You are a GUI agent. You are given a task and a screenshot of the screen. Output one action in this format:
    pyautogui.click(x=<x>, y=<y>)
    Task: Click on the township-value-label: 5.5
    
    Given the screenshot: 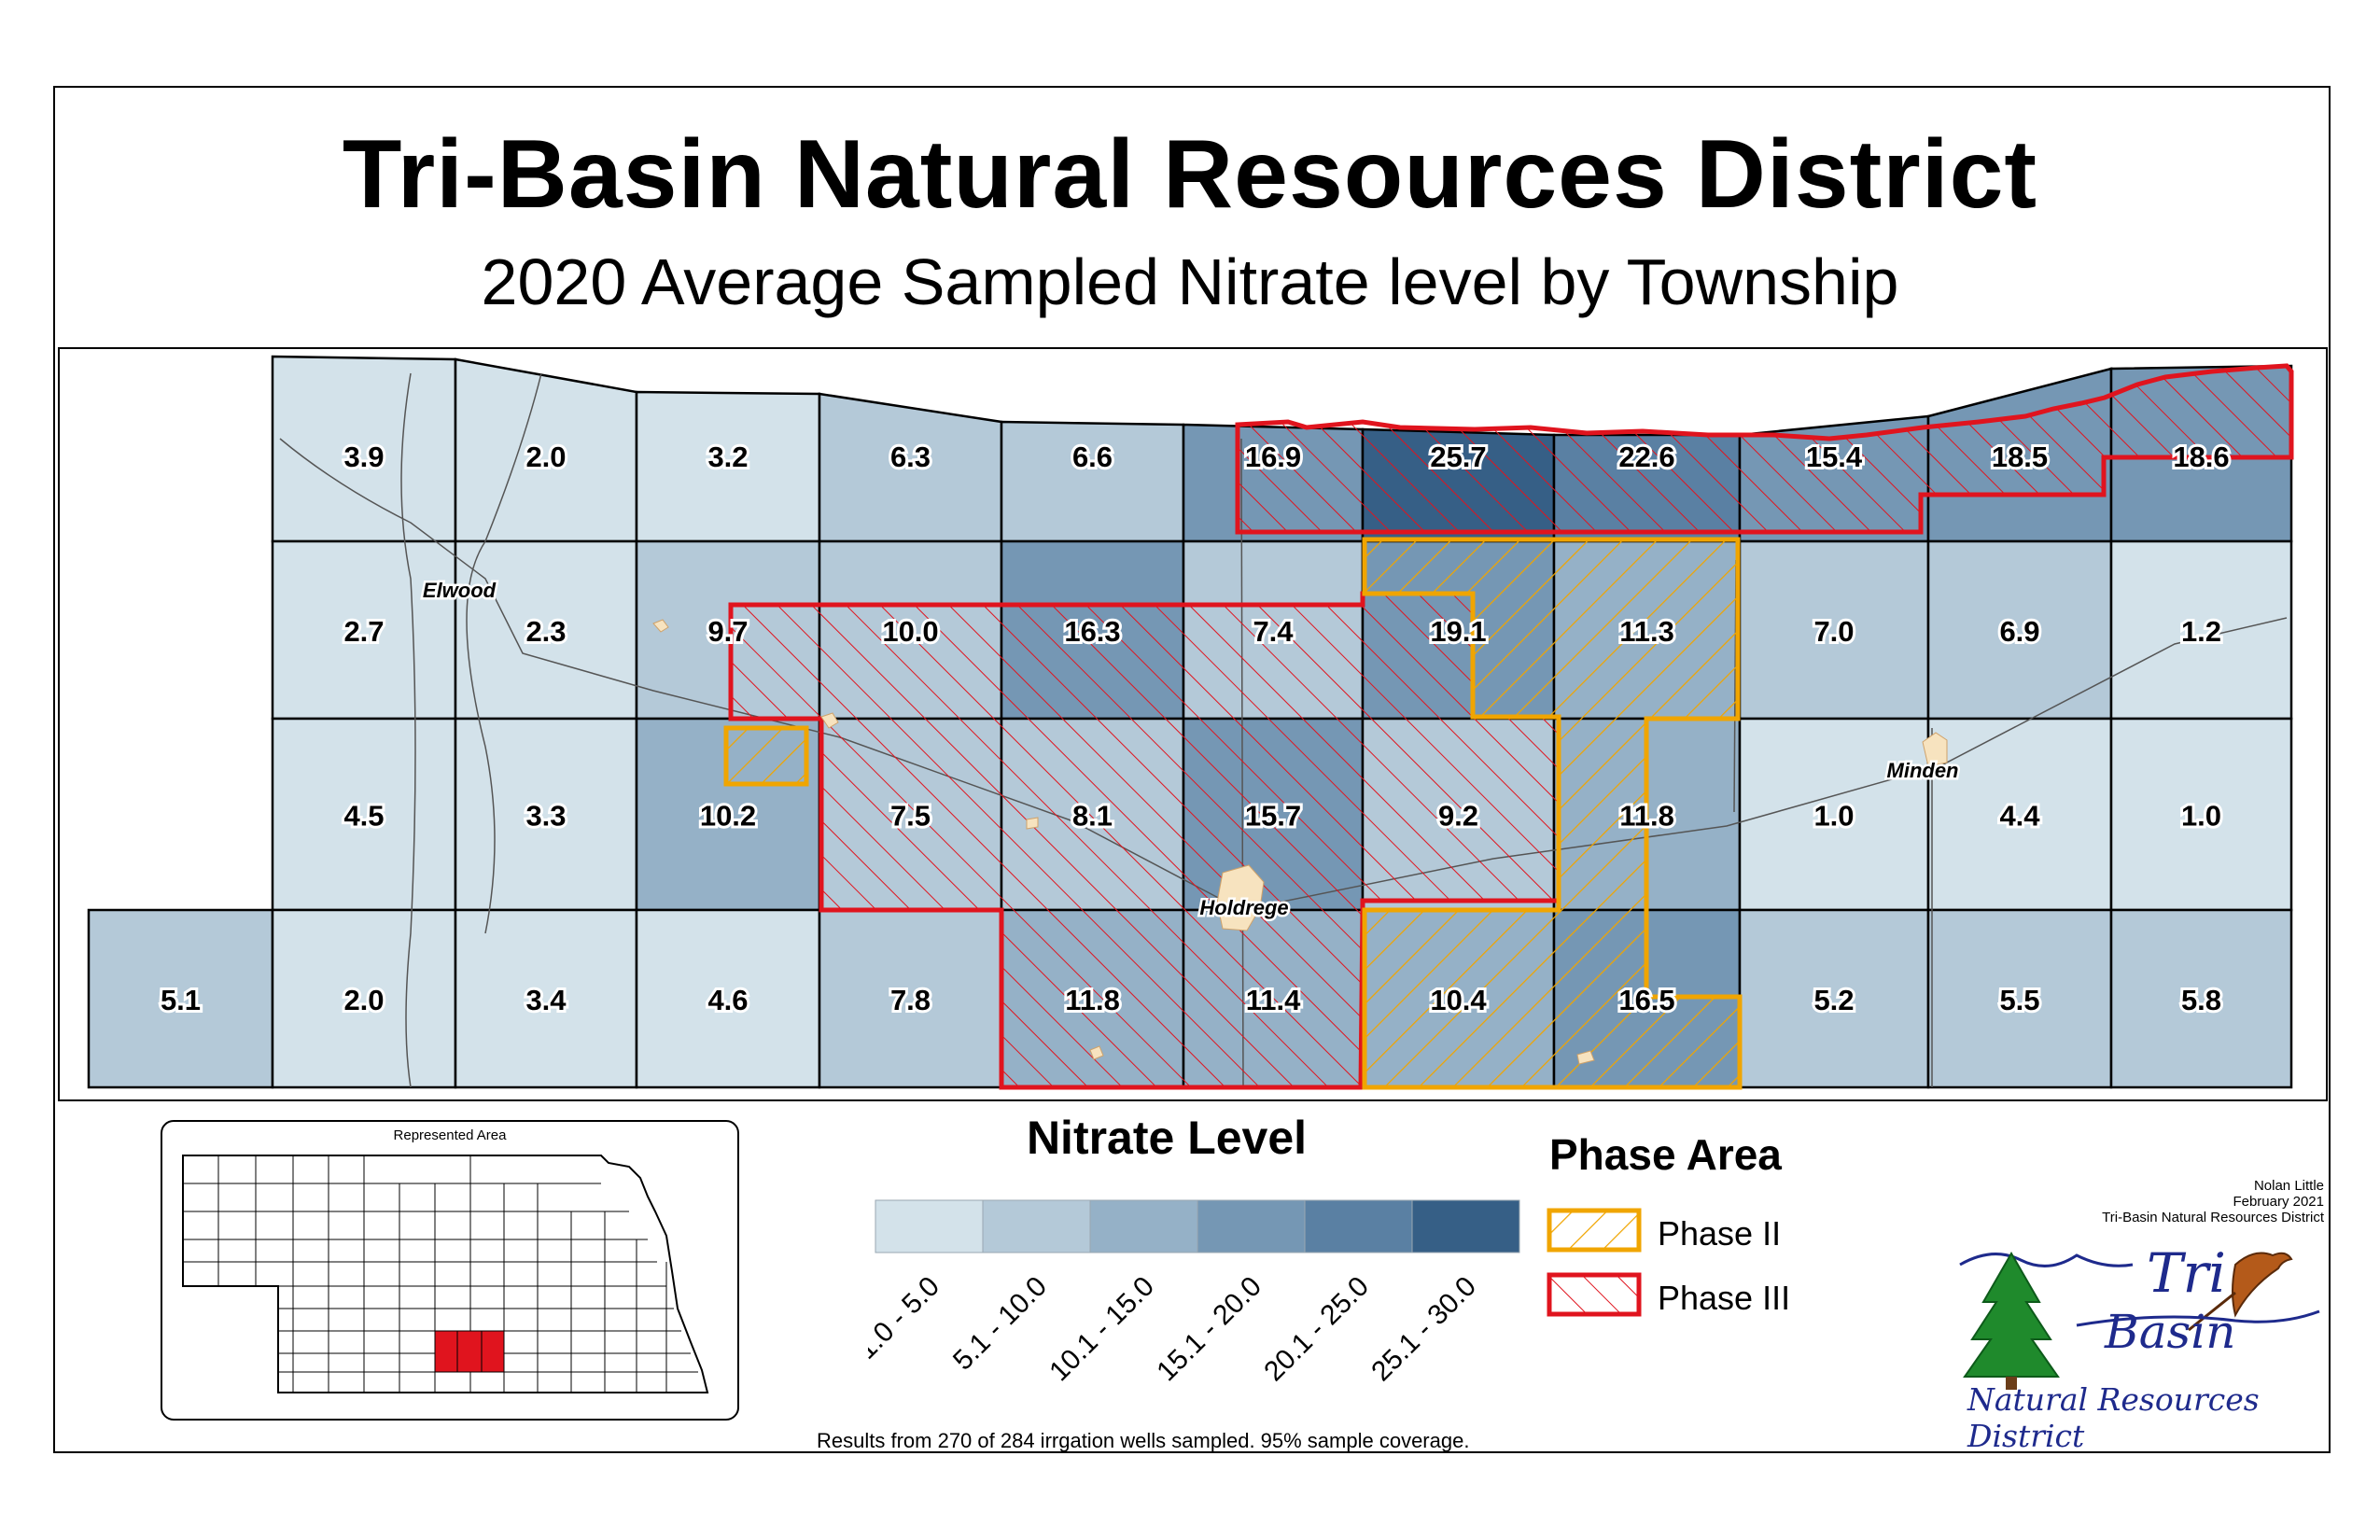 What is the action you would take?
    pyautogui.click(x=2019, y=1000)
    